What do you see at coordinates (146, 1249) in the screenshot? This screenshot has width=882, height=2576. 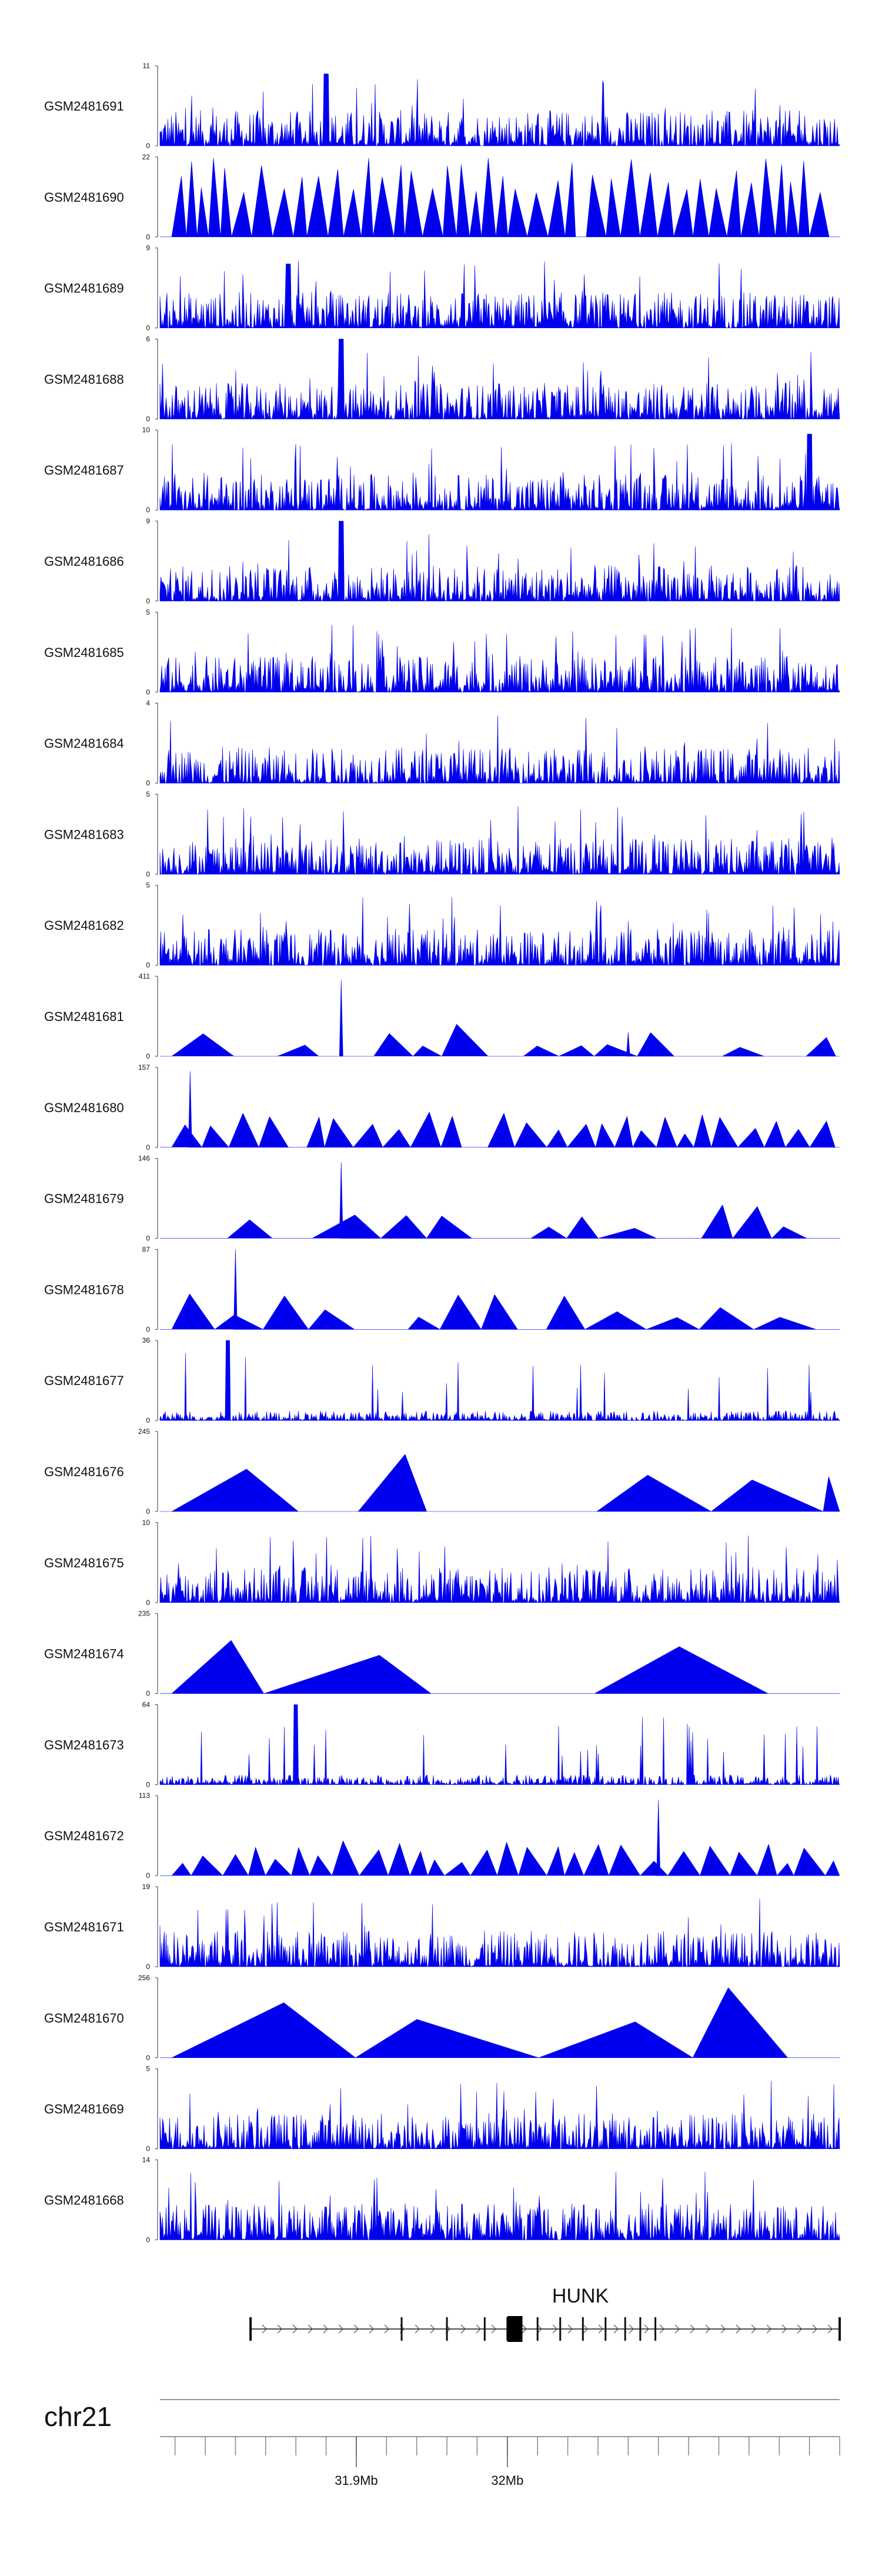 I see `track-ymax-label: 87` at bounding box center [146, 1249].